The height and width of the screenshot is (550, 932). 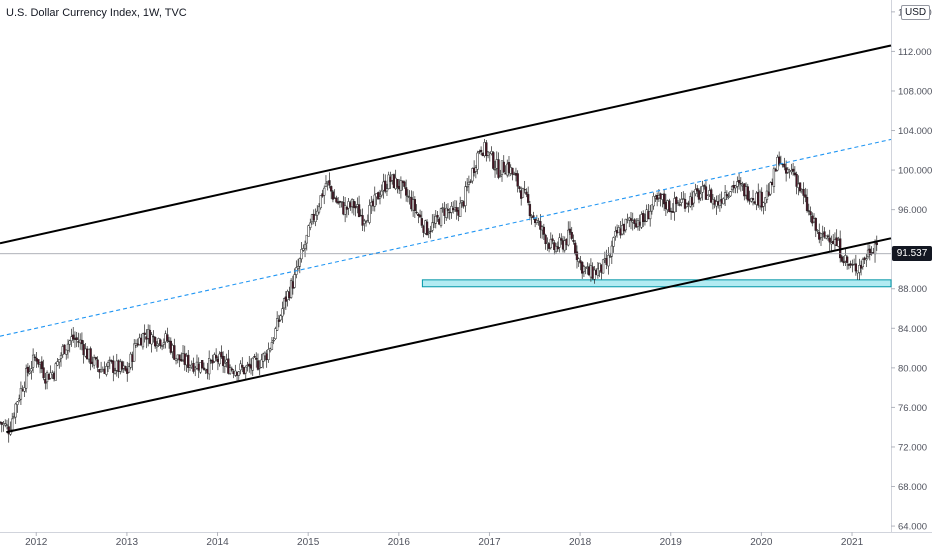 What do you see at coordinates (656, 283) in the screenshot?
I see `support-zone` at bounding box center [656, 283].